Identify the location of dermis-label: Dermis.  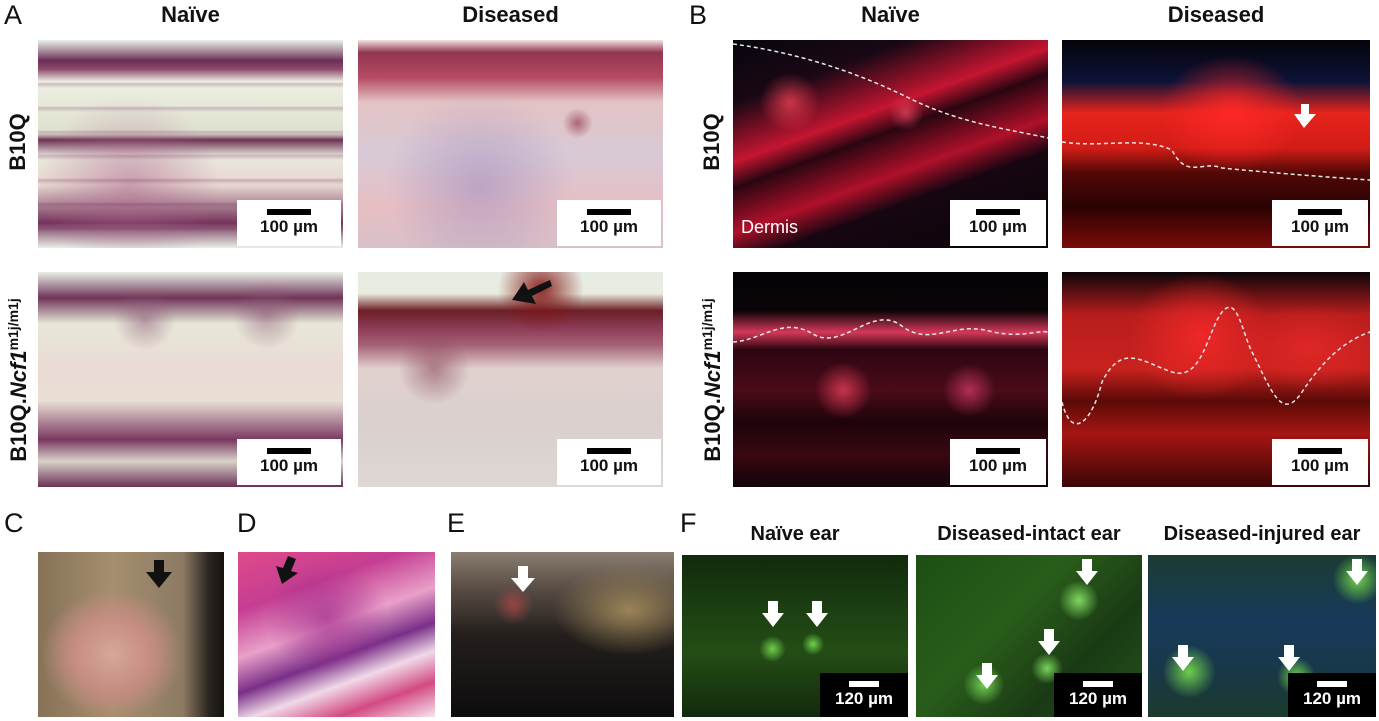
(769, 227).